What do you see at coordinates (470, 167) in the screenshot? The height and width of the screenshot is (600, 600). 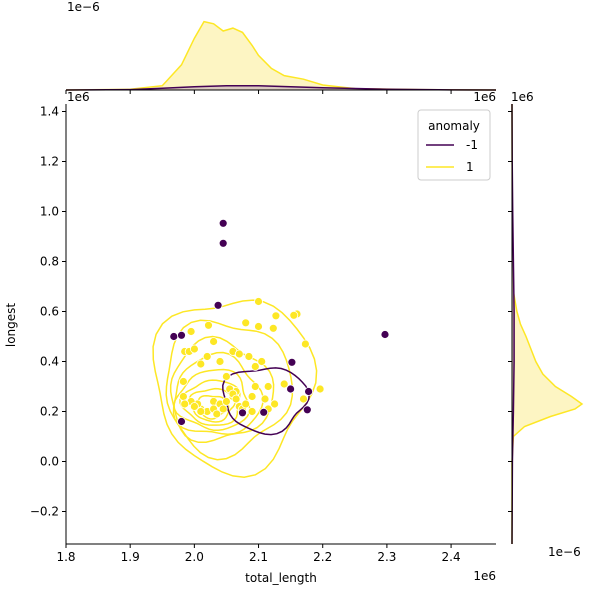 I see `legend-label-one: 1` at bounding box center [470, 167].